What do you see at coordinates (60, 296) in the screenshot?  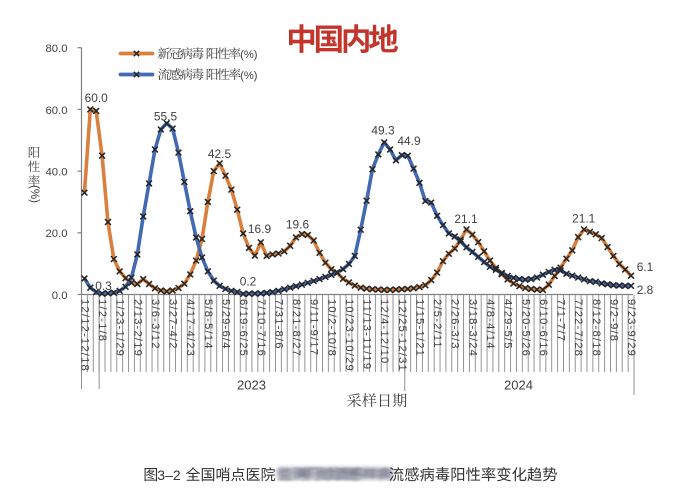 I see `svg-text: 0.0` at bounding box center [60, 296].